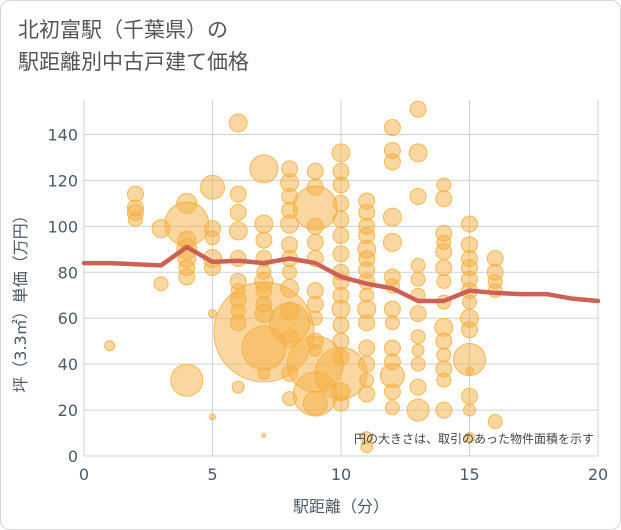 The image size is (621, 530). Describe the element at coordinates (62, 180) in the screenshot. I see `y-tick-label: 120` at that location.